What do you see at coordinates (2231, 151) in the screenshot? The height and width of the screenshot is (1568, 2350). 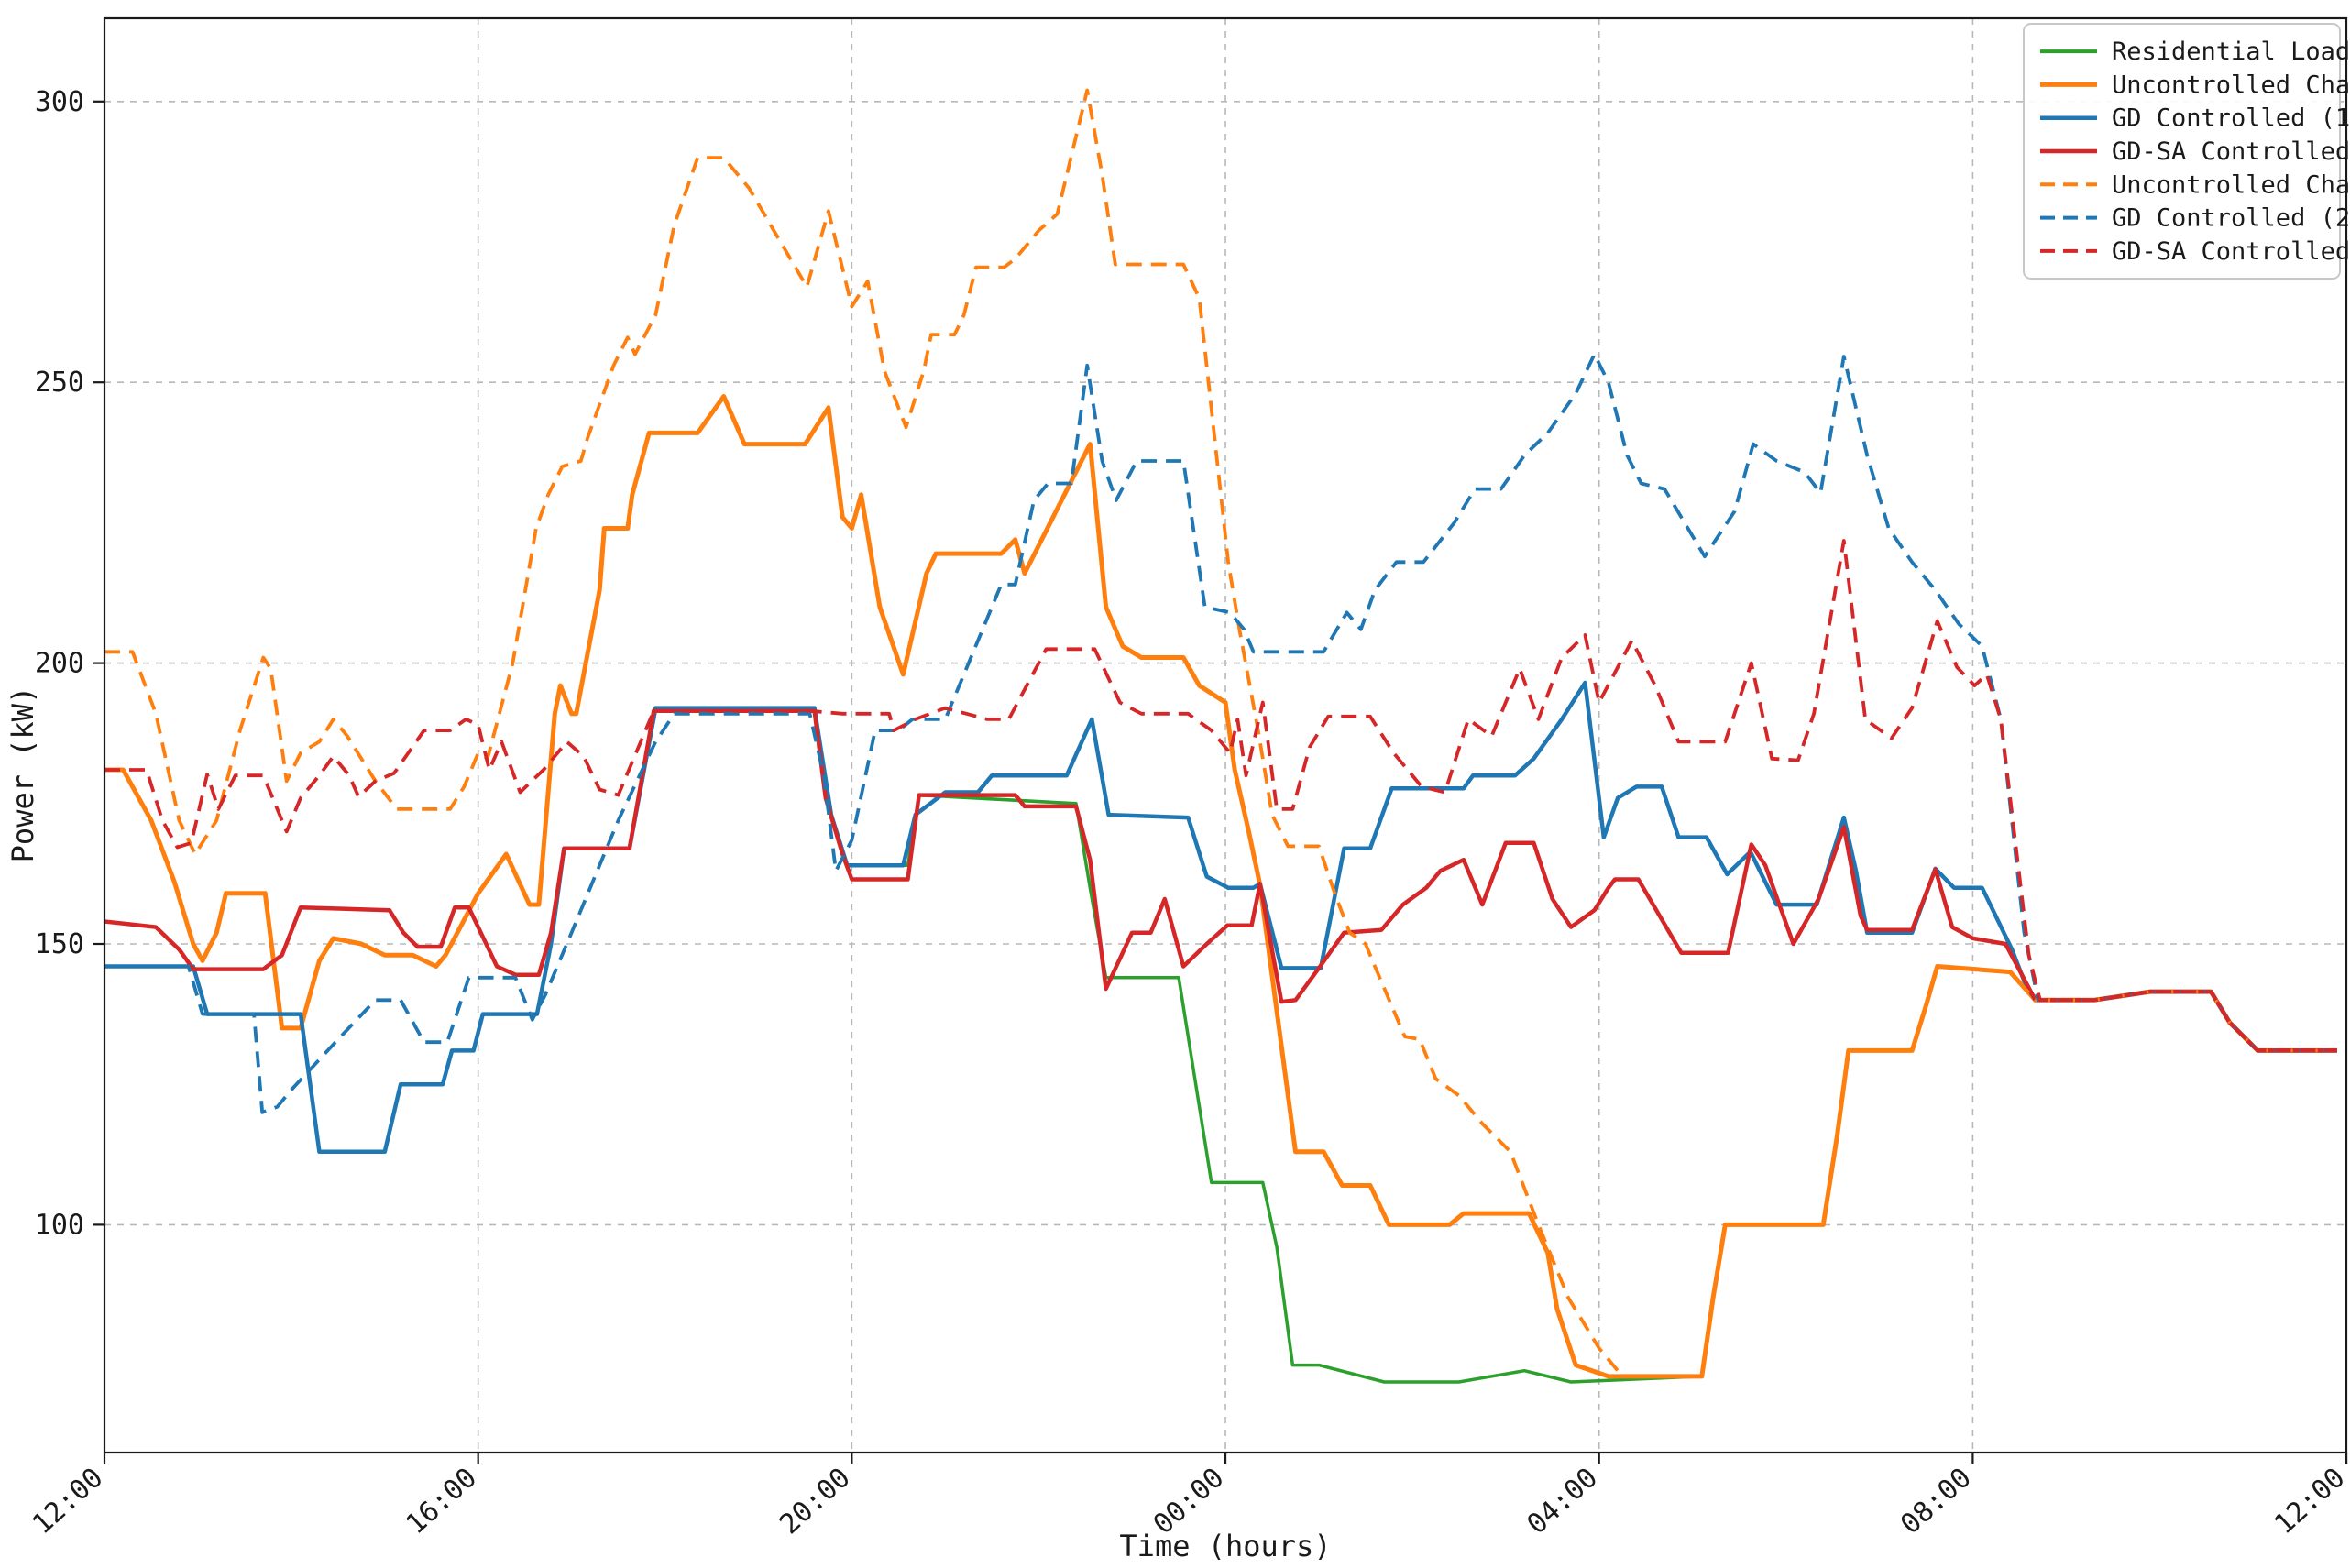 I see `legend-label-gdsa-1x: GD-SA Controlled (1x)` at bounding box center [2231, 151].